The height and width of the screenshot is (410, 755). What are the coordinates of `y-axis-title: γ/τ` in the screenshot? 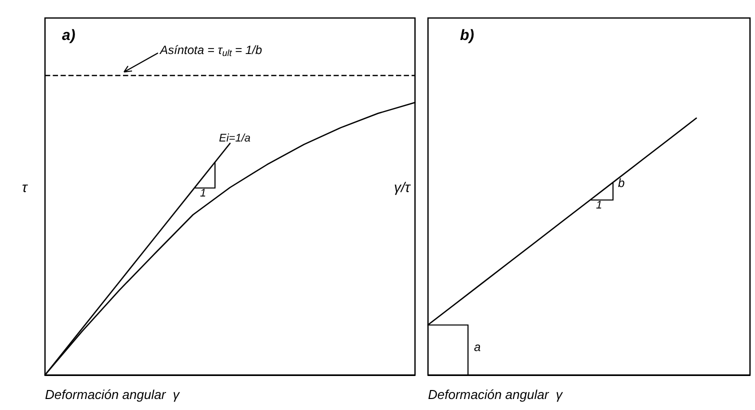 It's located at (402, 187).